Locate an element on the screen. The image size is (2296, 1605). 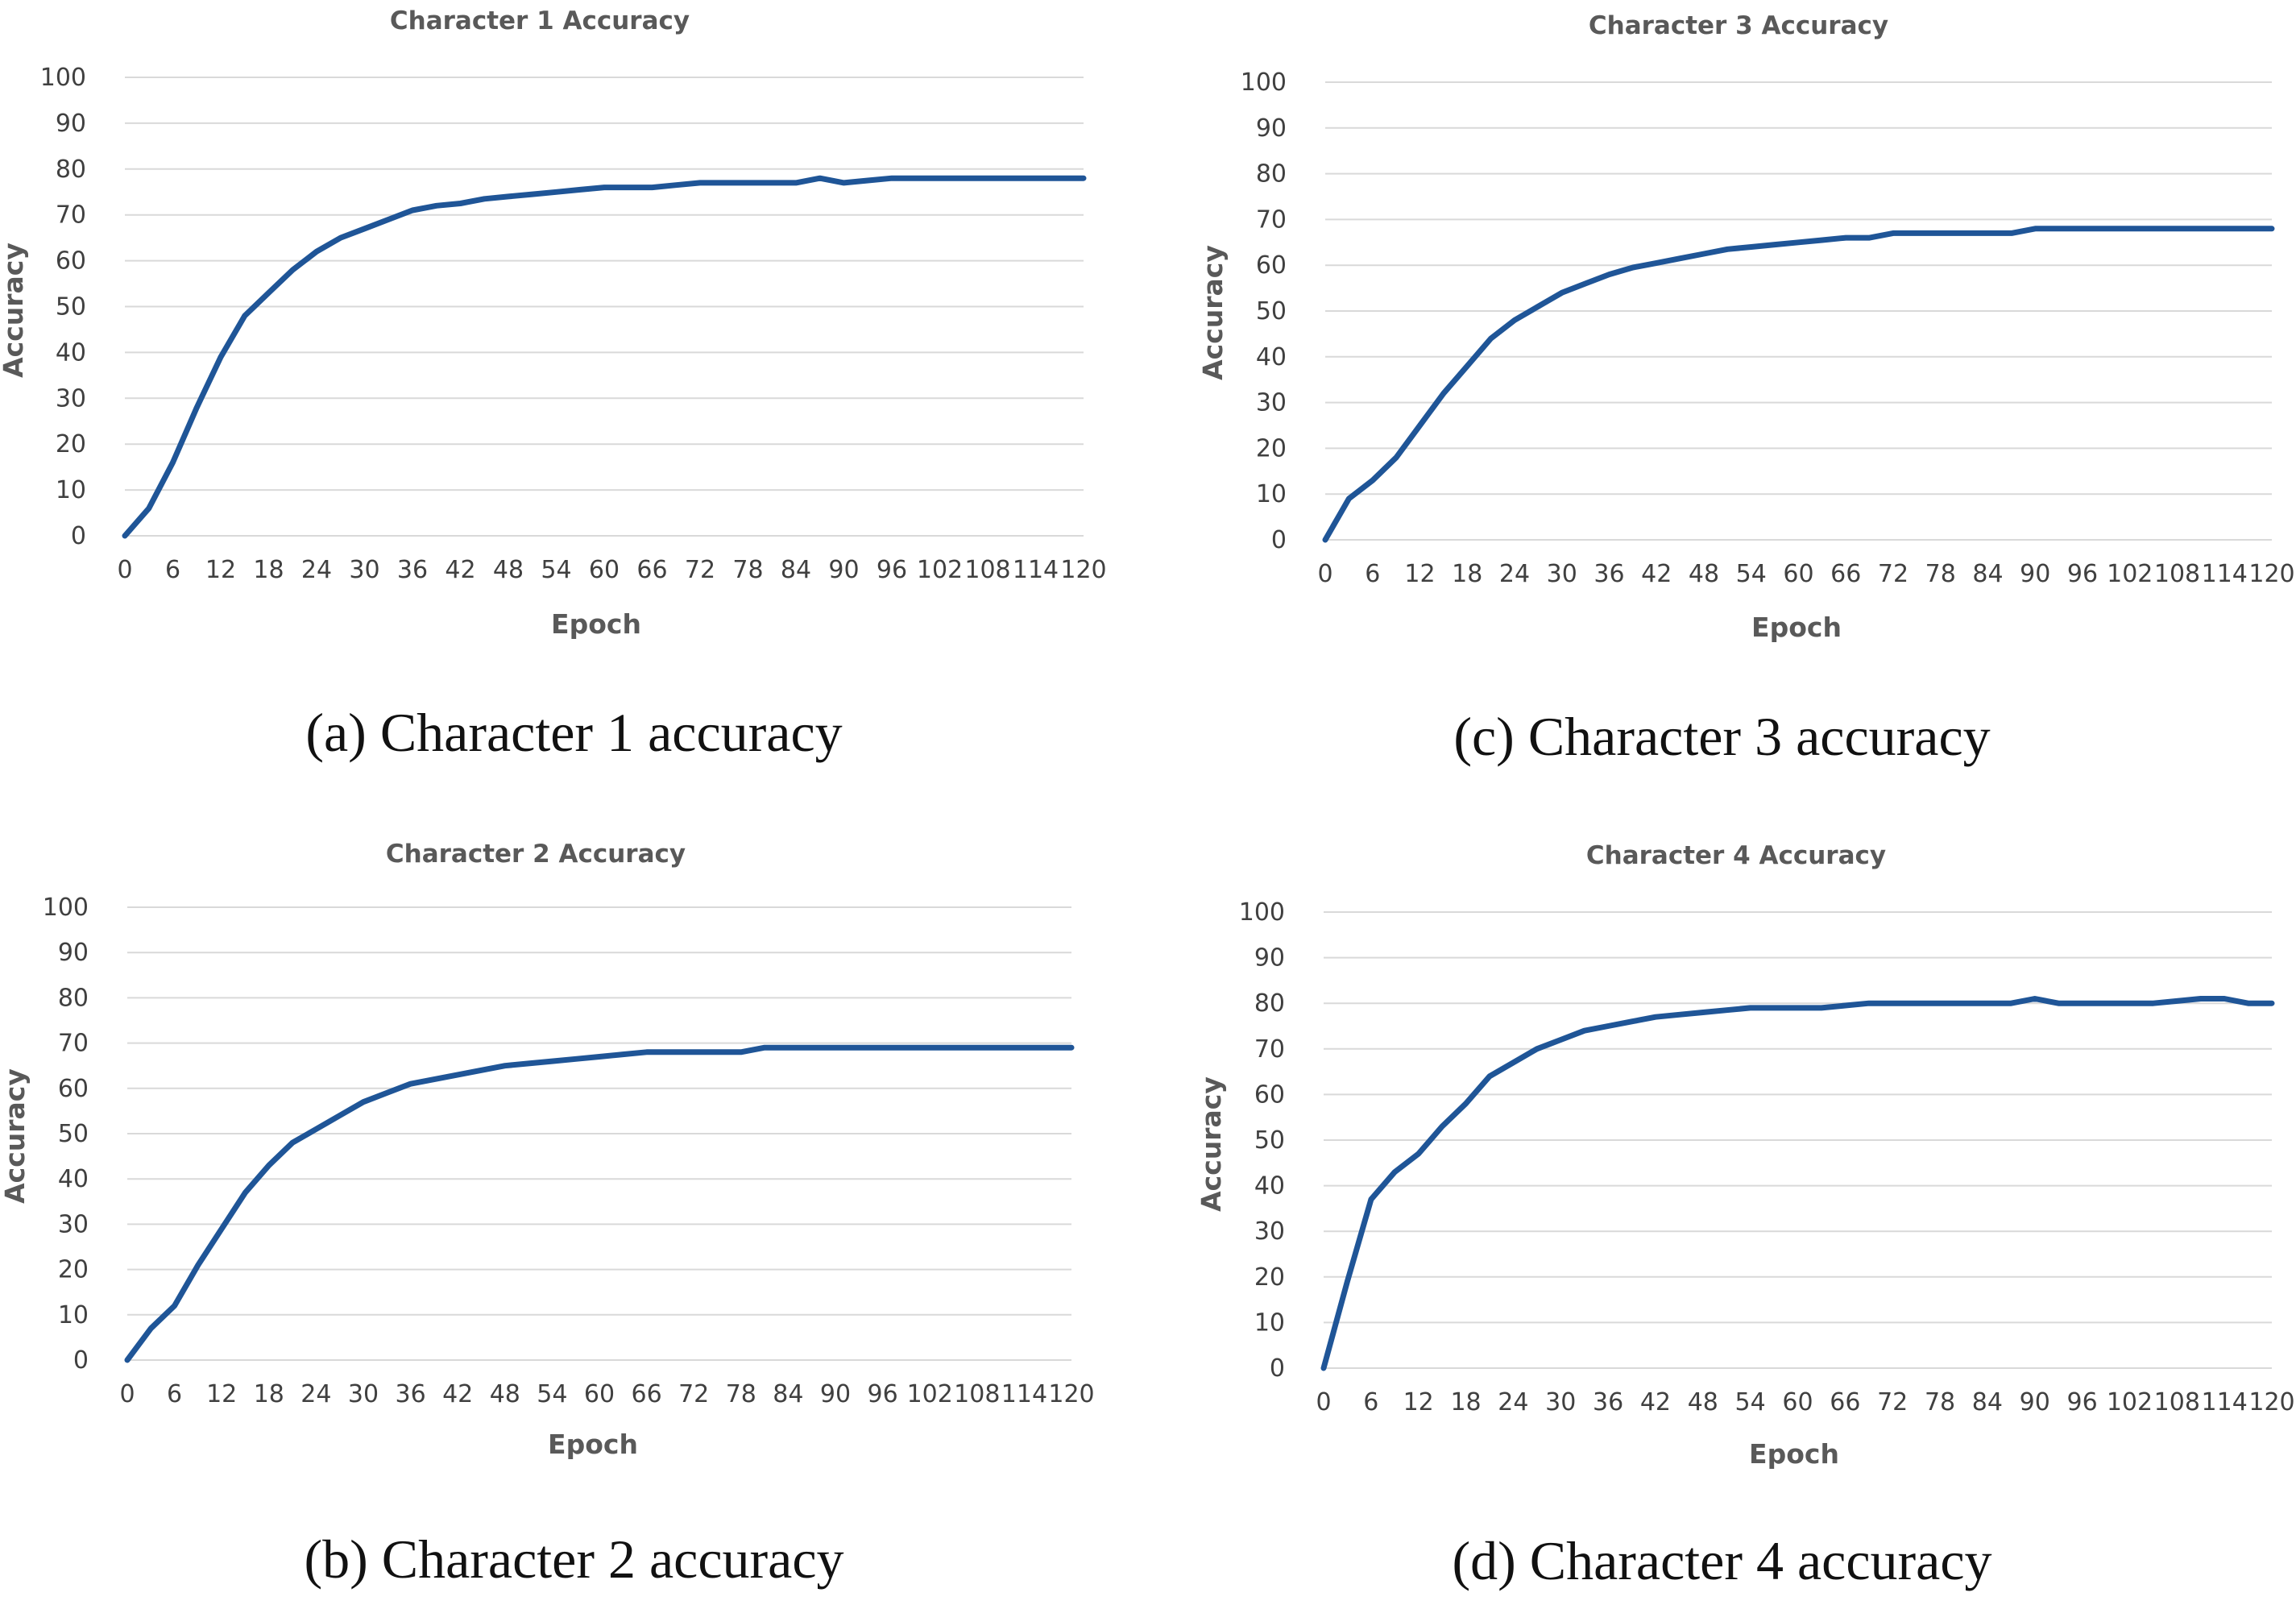
x-tick-label: 84 is located at coordinates (1987, 1402).